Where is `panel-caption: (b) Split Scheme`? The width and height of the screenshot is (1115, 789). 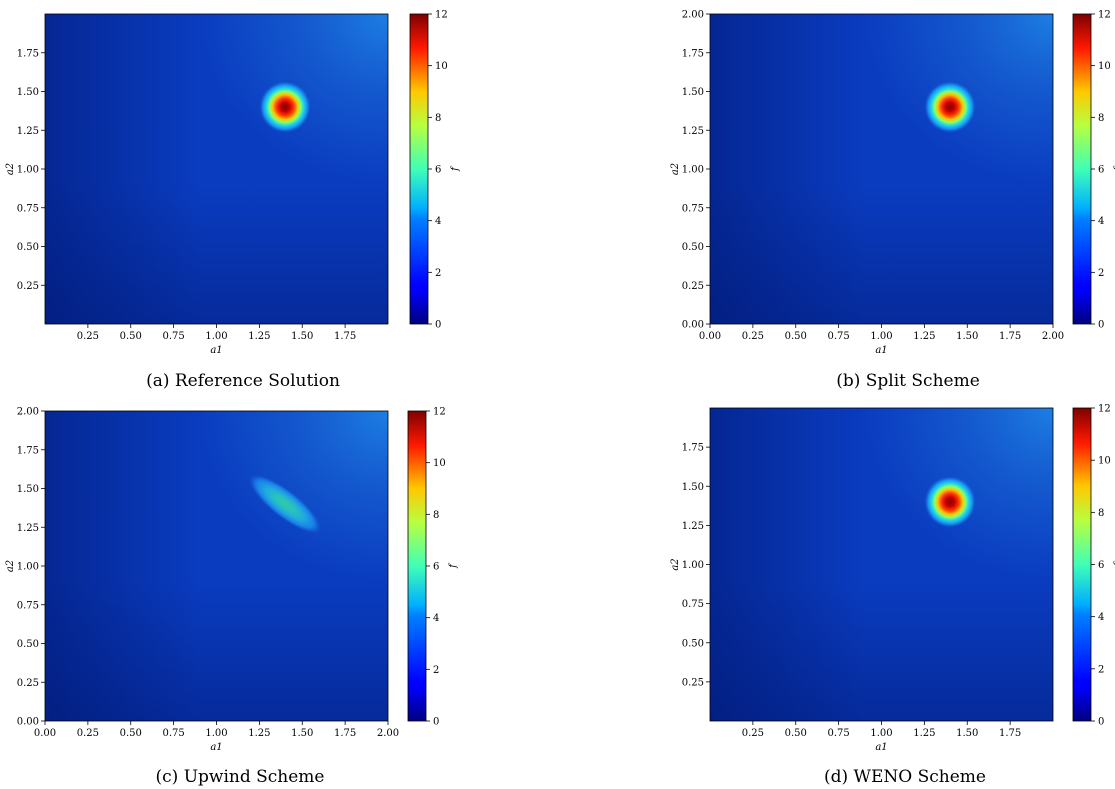 panel-caption: (b) Split Scheme is located at coordinates (908, 381).